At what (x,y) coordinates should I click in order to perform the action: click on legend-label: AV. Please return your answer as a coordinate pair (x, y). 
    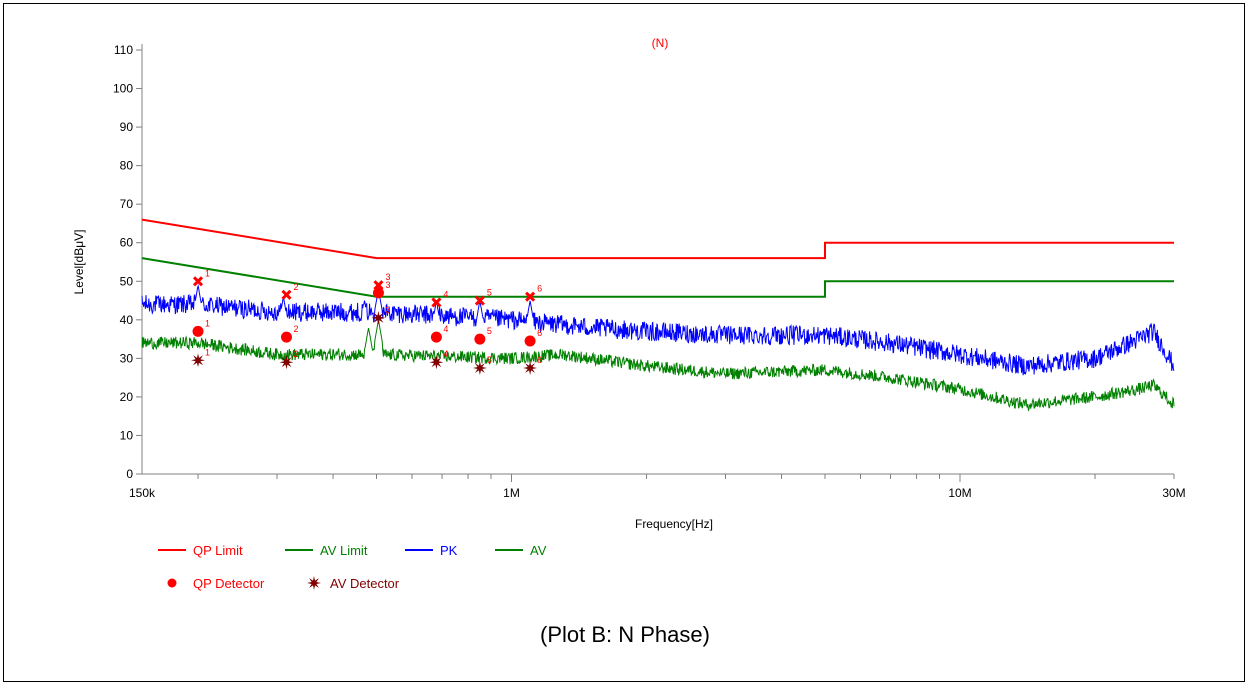
    Looking at the image, I should click on (538, 550).